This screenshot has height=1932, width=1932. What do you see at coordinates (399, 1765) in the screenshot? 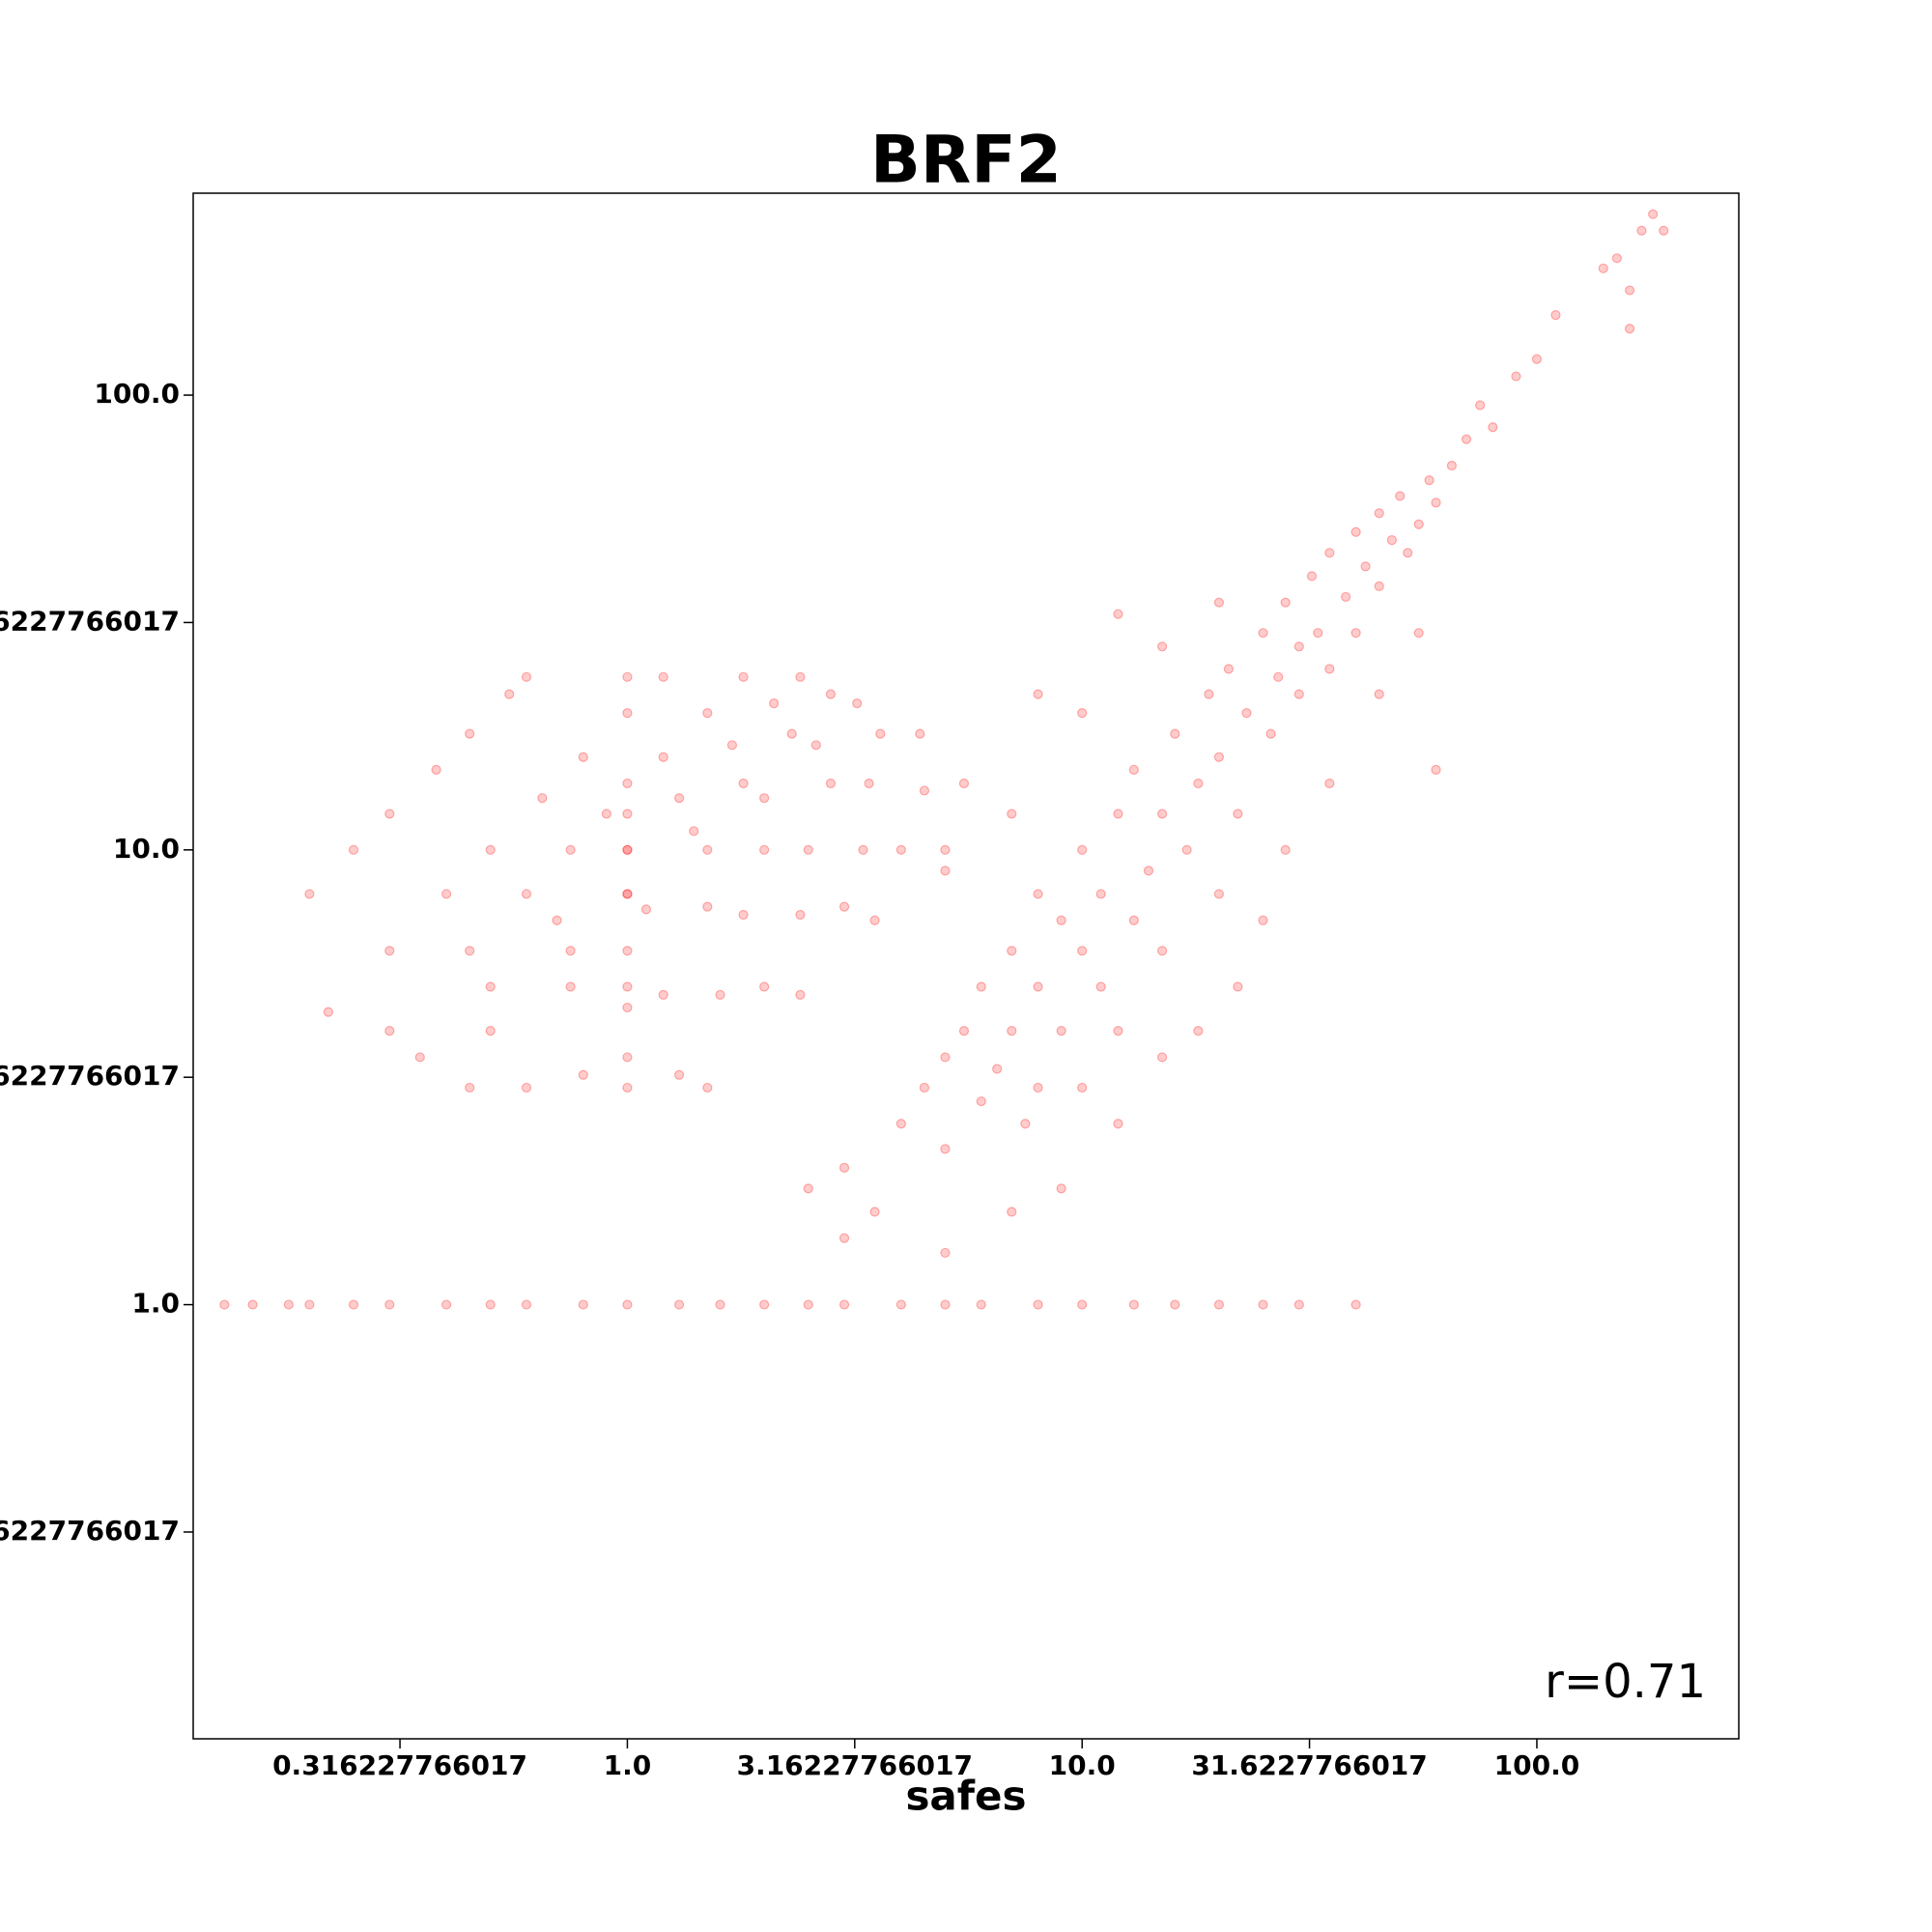
I see `x-tick-label: 0.316227766017` at bounding box center [399, 1765].